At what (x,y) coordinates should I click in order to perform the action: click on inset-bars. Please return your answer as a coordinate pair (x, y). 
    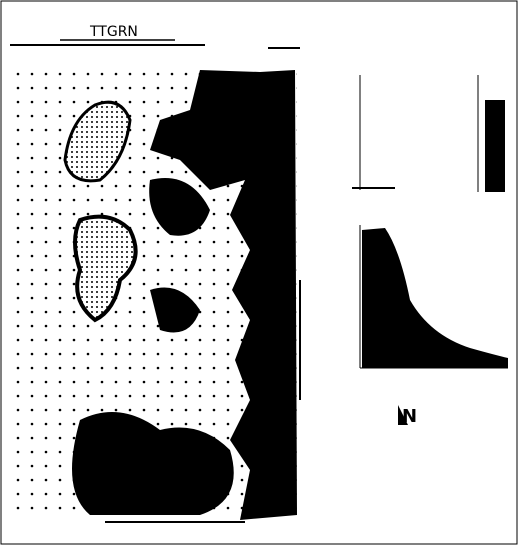
    Looking at the image, I should click on (428, 133).